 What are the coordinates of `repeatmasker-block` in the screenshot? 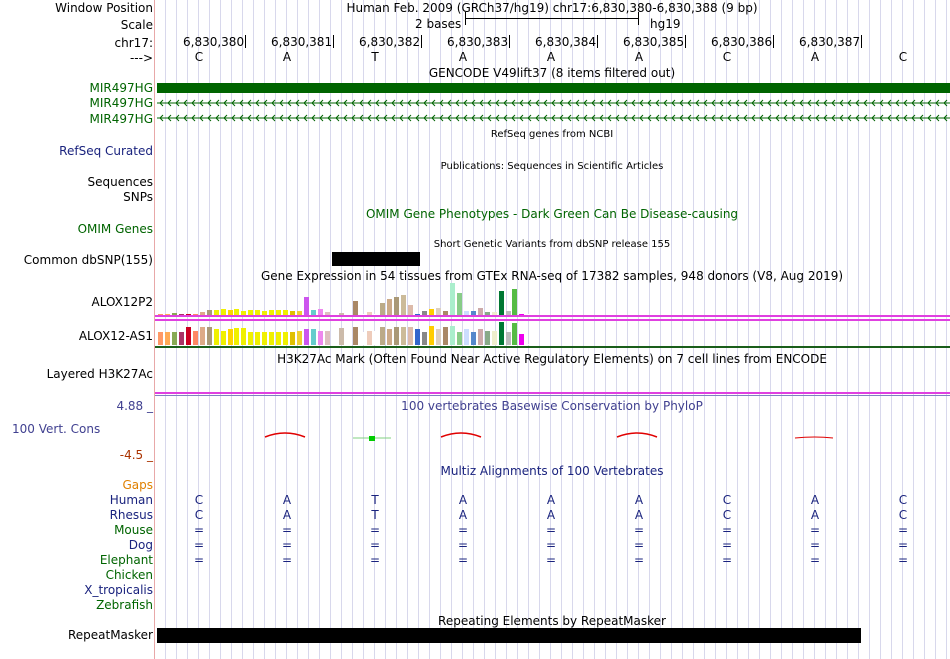 It's located at (509, 635).